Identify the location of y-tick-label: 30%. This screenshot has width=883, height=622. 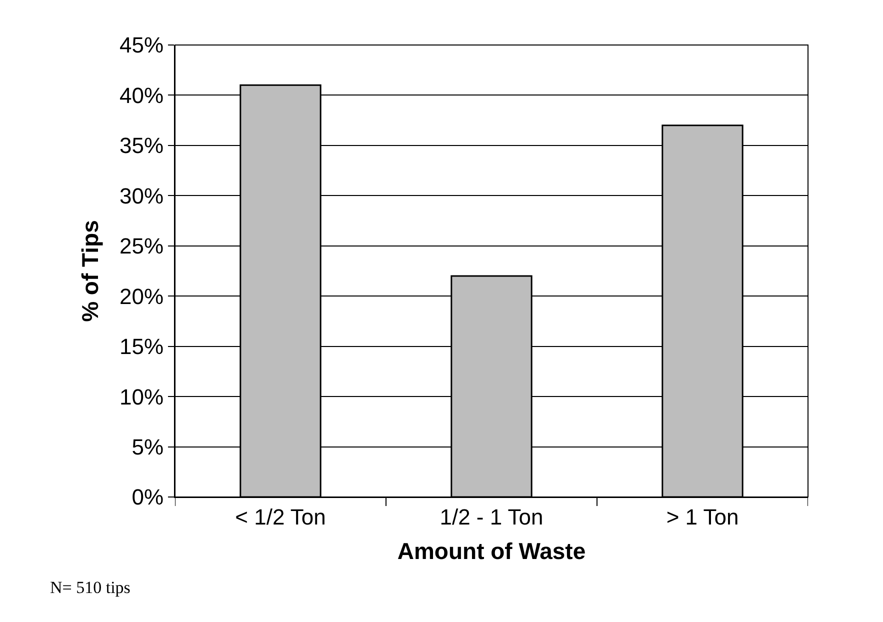
(142, 195).